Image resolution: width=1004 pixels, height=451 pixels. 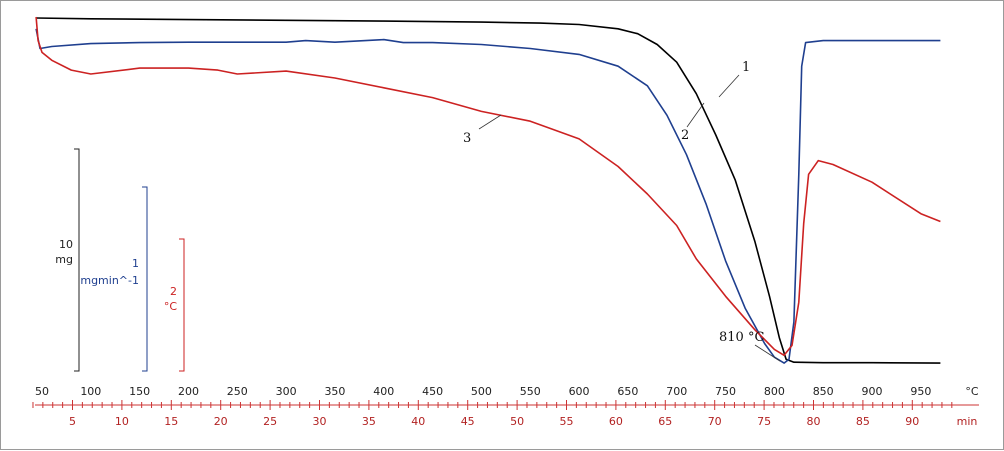 I want to click on temperature-tick-label-750: 750, so click(x=725, y=391).